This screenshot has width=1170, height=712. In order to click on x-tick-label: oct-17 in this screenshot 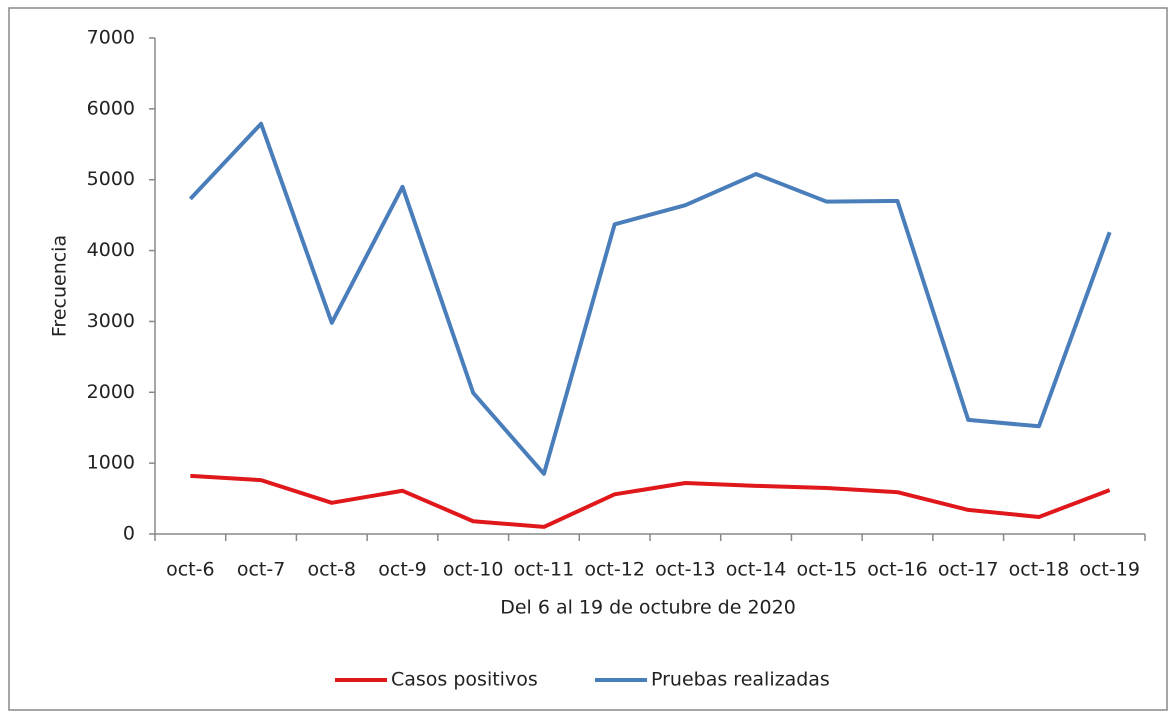, I will do `click(968, 570)`.